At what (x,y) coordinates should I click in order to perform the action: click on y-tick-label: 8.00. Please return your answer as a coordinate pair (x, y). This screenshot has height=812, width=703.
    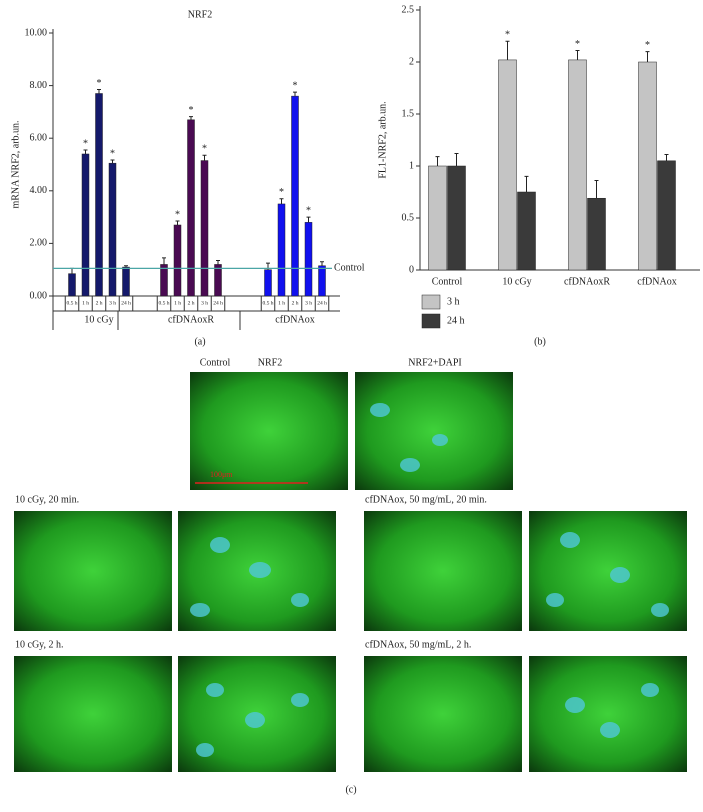
    Looking at the image, I should click on (39, 85).